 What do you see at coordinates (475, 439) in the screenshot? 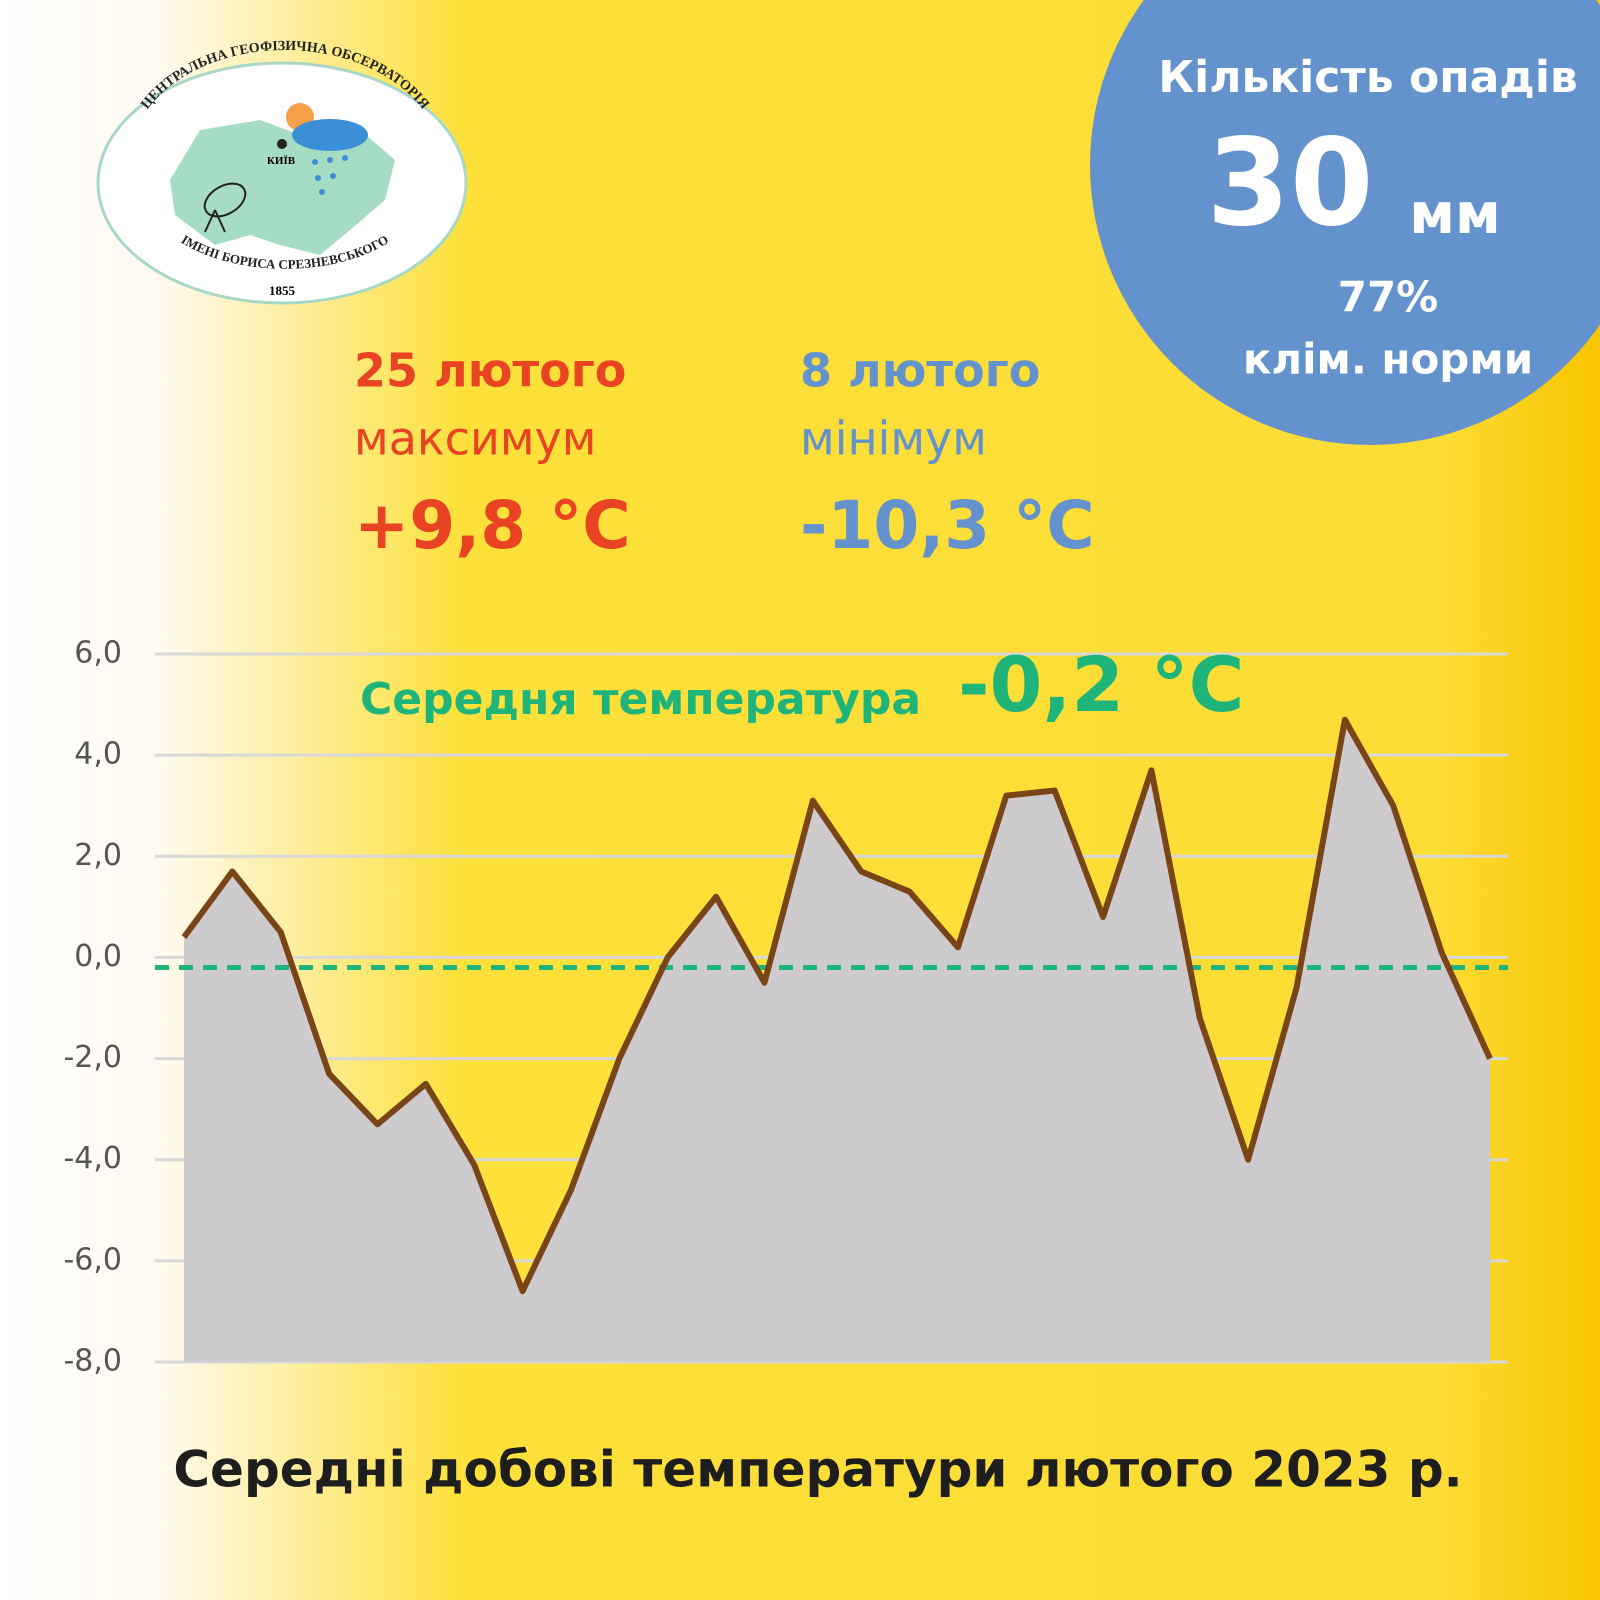
I see `max-label: максимум` at bounding box center [475, 439].